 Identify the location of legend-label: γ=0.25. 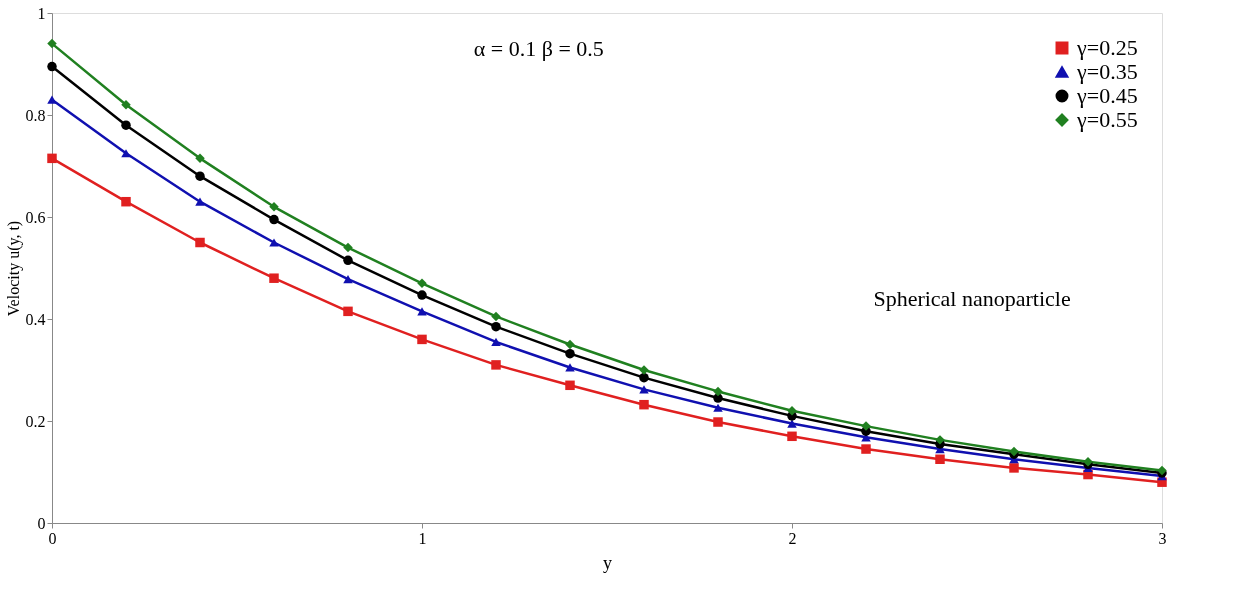
(1107, 47).